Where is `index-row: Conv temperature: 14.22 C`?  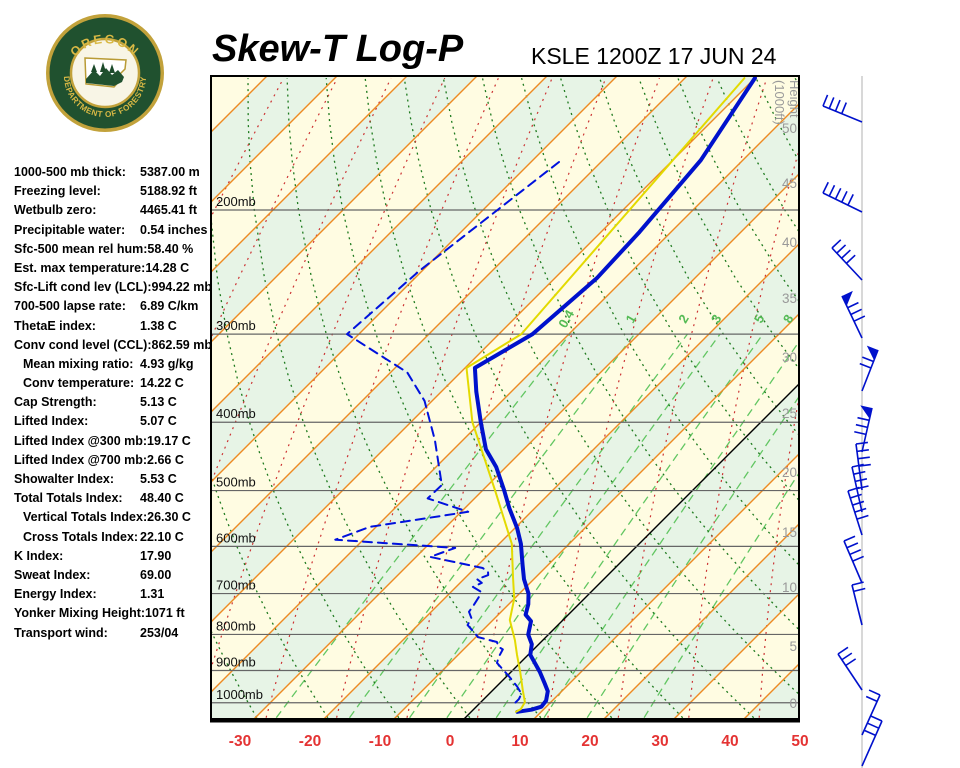
index-row: Conv temperature: 14.22 C is located at coordinates (113, 385).